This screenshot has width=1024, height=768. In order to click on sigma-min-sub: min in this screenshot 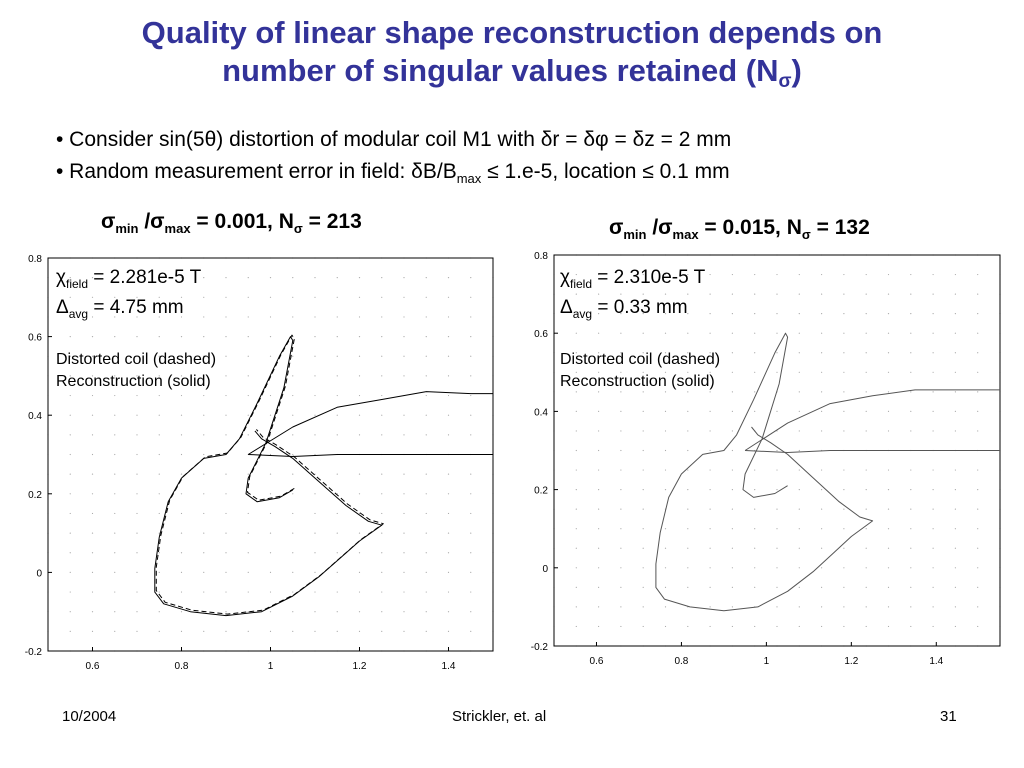, I will do `click(127, 229)`.